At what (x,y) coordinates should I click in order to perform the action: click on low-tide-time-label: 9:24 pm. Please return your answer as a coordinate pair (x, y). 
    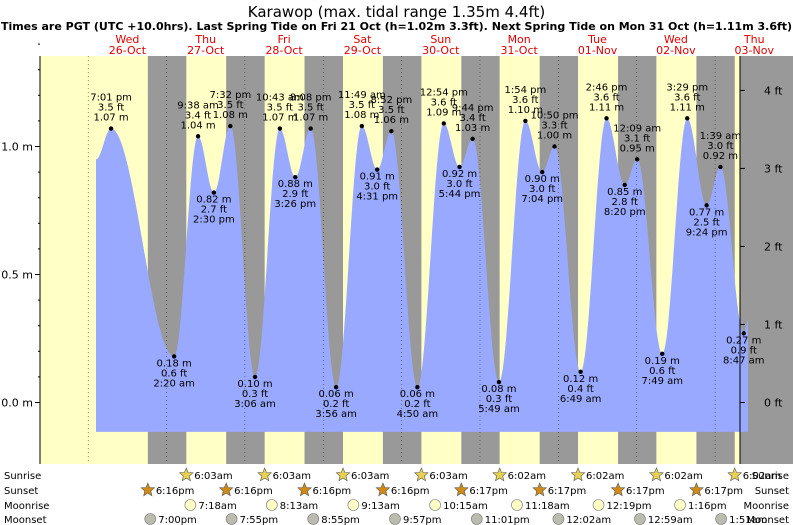
    Looking at the image, I should click on (707, 232).